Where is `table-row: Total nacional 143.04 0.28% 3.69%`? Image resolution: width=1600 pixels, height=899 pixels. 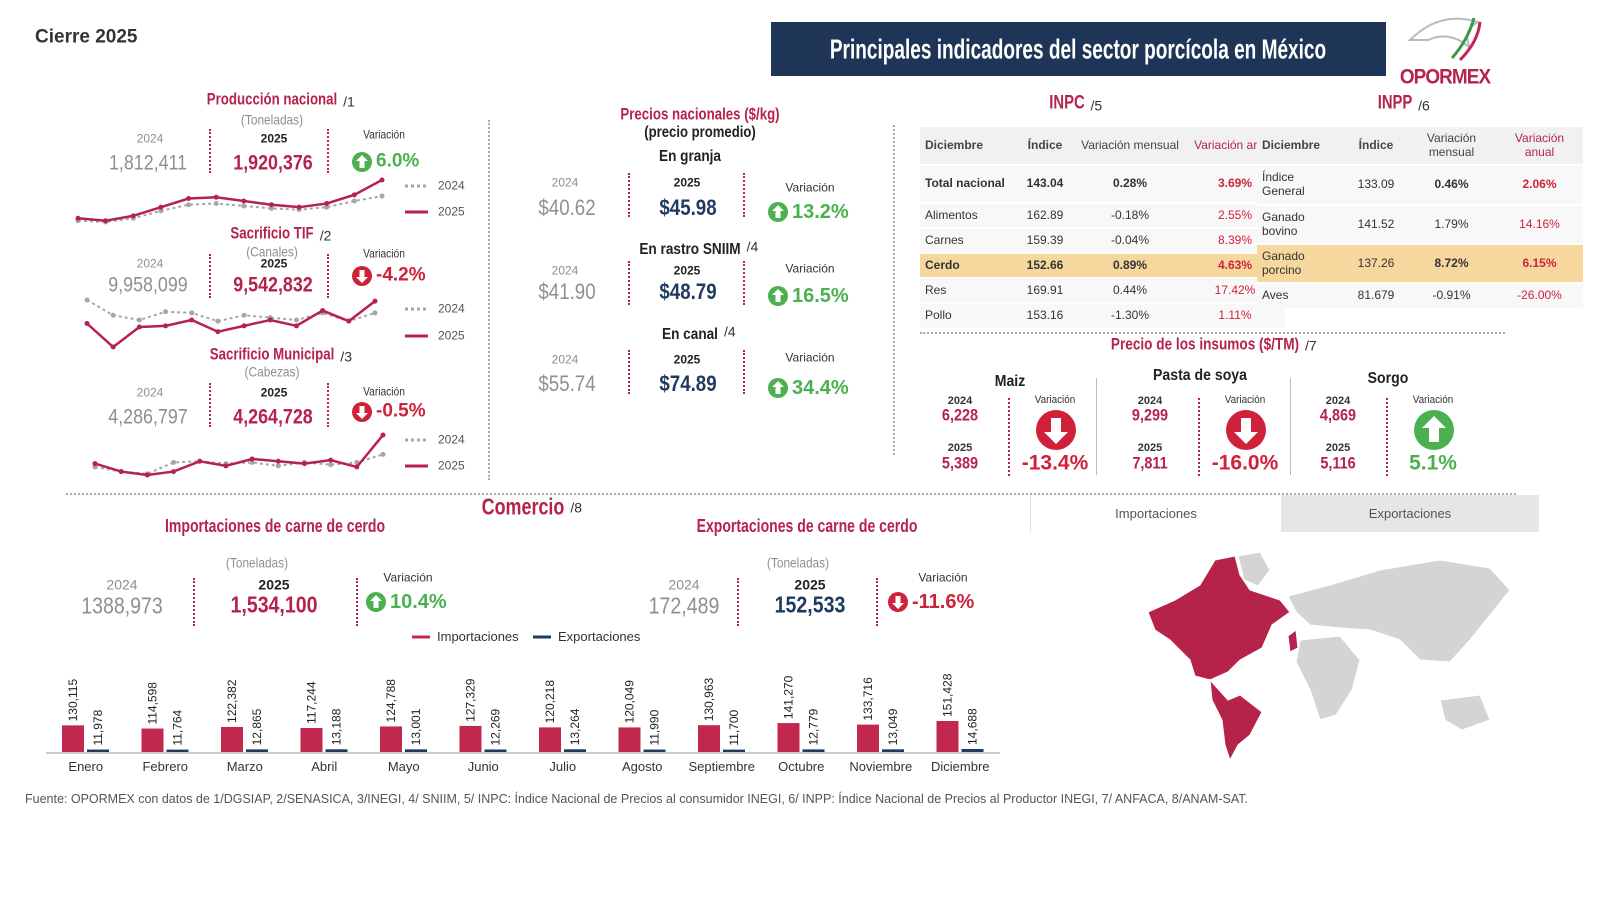
table-row: Total nacional 143.04 0.28% 3.69% is located at coordinates (1102, 183).